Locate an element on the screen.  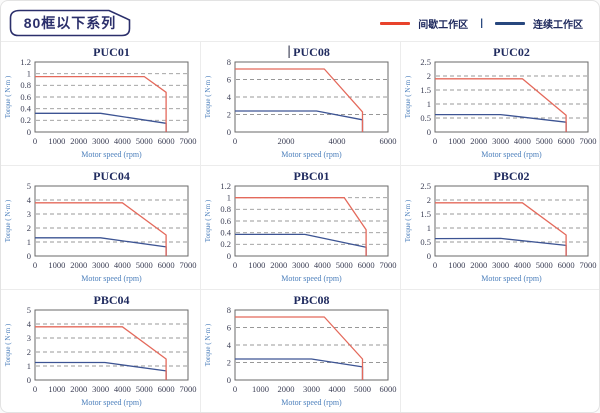
y-tick-label: 1.5 is located at coordinates (425, 90).